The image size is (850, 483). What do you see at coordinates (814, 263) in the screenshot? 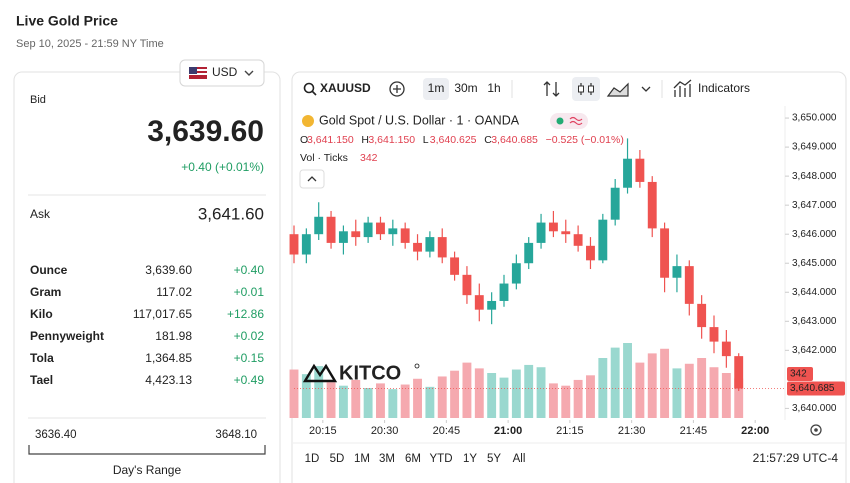
I see `y-tick-label: 3,645.000` at bounding box center [814, 263].